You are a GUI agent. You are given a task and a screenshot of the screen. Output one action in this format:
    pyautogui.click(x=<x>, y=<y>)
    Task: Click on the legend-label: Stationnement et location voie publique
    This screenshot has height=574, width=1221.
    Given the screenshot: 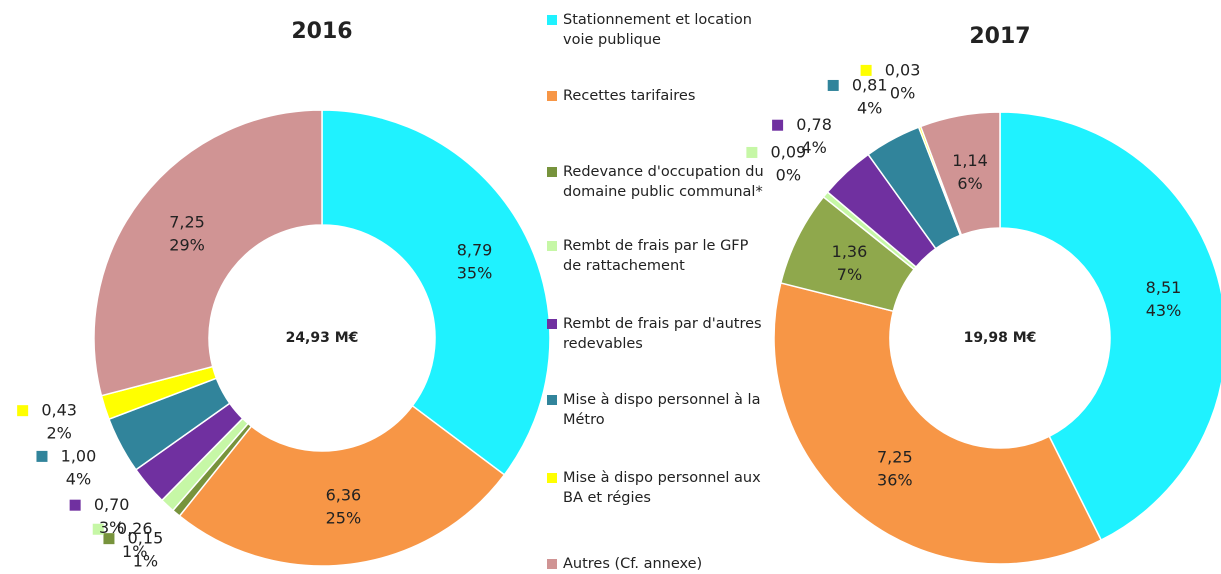 What is the action you would take?
    pyautogui.click(x=657, y=30)
    